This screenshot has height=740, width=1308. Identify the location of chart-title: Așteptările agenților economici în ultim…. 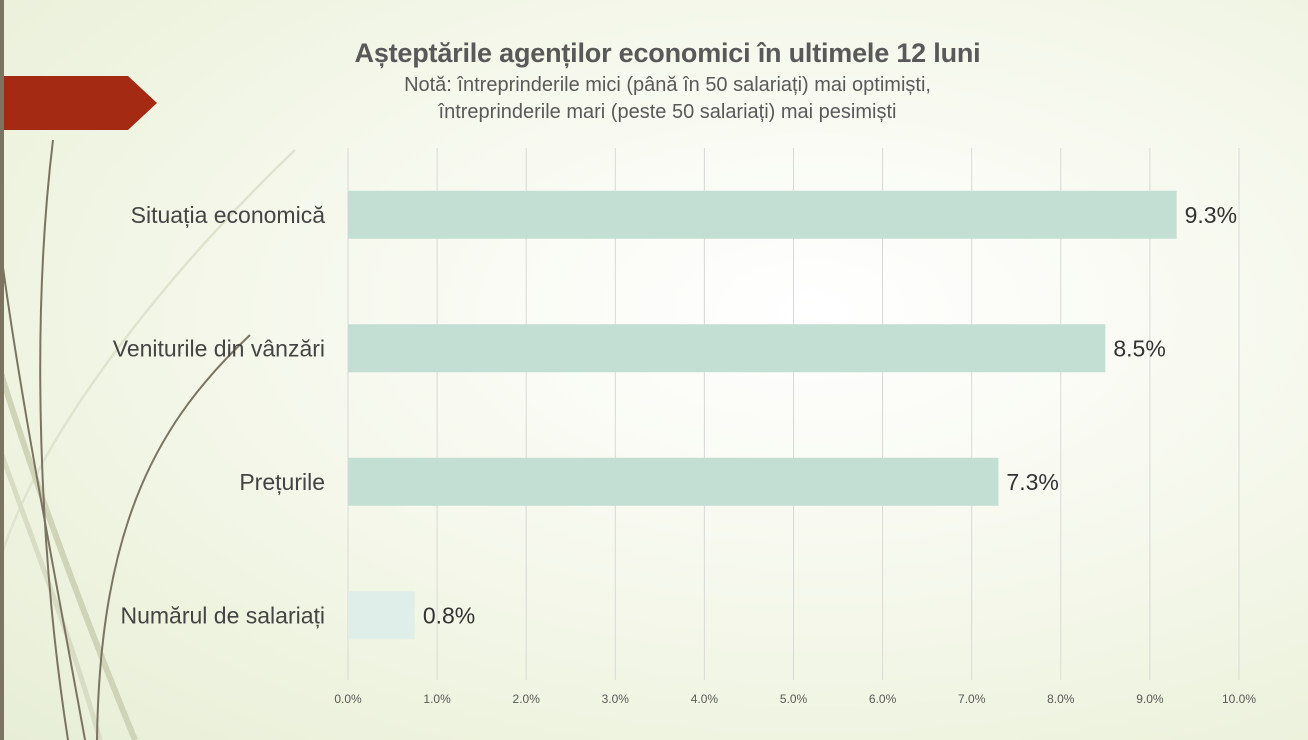
(667, 53).